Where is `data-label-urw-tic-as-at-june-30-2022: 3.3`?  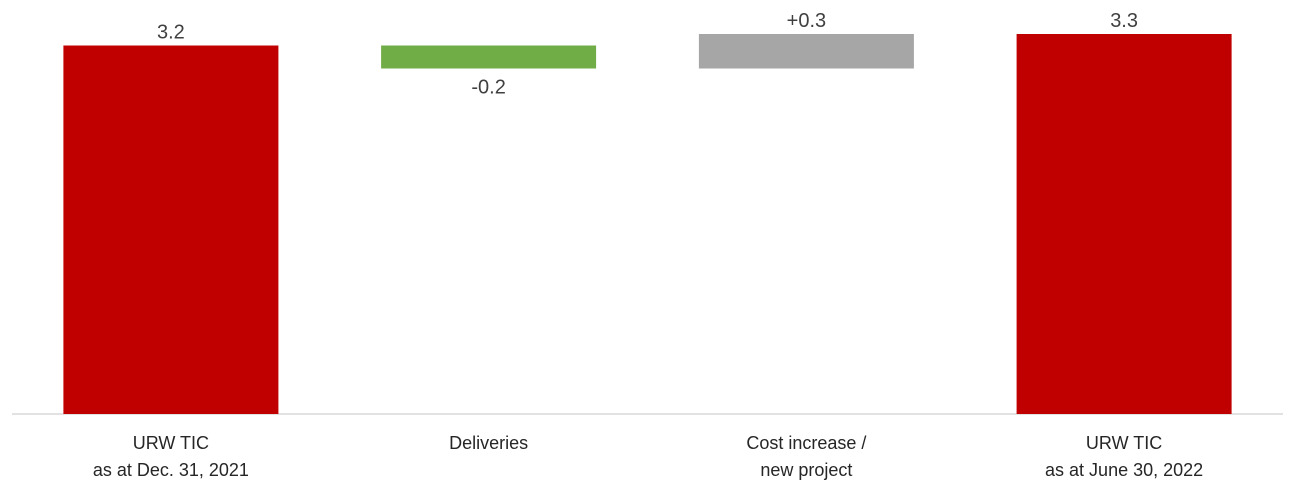 data-label-urw-tic-as-at-june-30-2022: 3.3 is located at coordinates (1124, 21).